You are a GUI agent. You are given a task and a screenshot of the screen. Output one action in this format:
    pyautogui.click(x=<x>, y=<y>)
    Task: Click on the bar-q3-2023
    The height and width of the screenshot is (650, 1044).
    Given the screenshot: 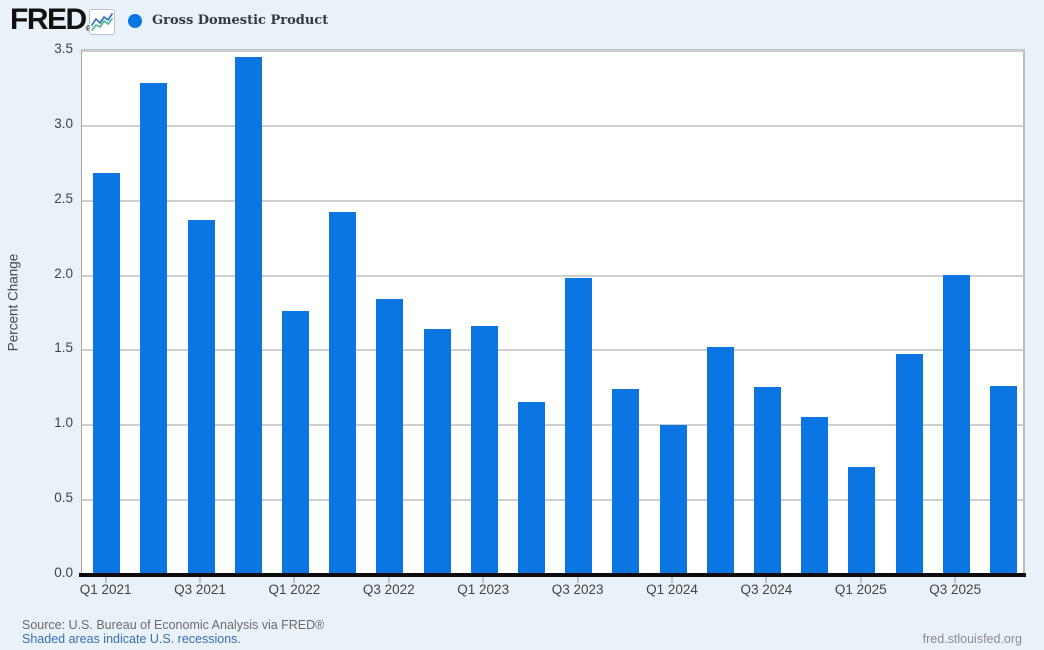 What is the action you would take?
    pyautogui.click(x=579, y=425)
    